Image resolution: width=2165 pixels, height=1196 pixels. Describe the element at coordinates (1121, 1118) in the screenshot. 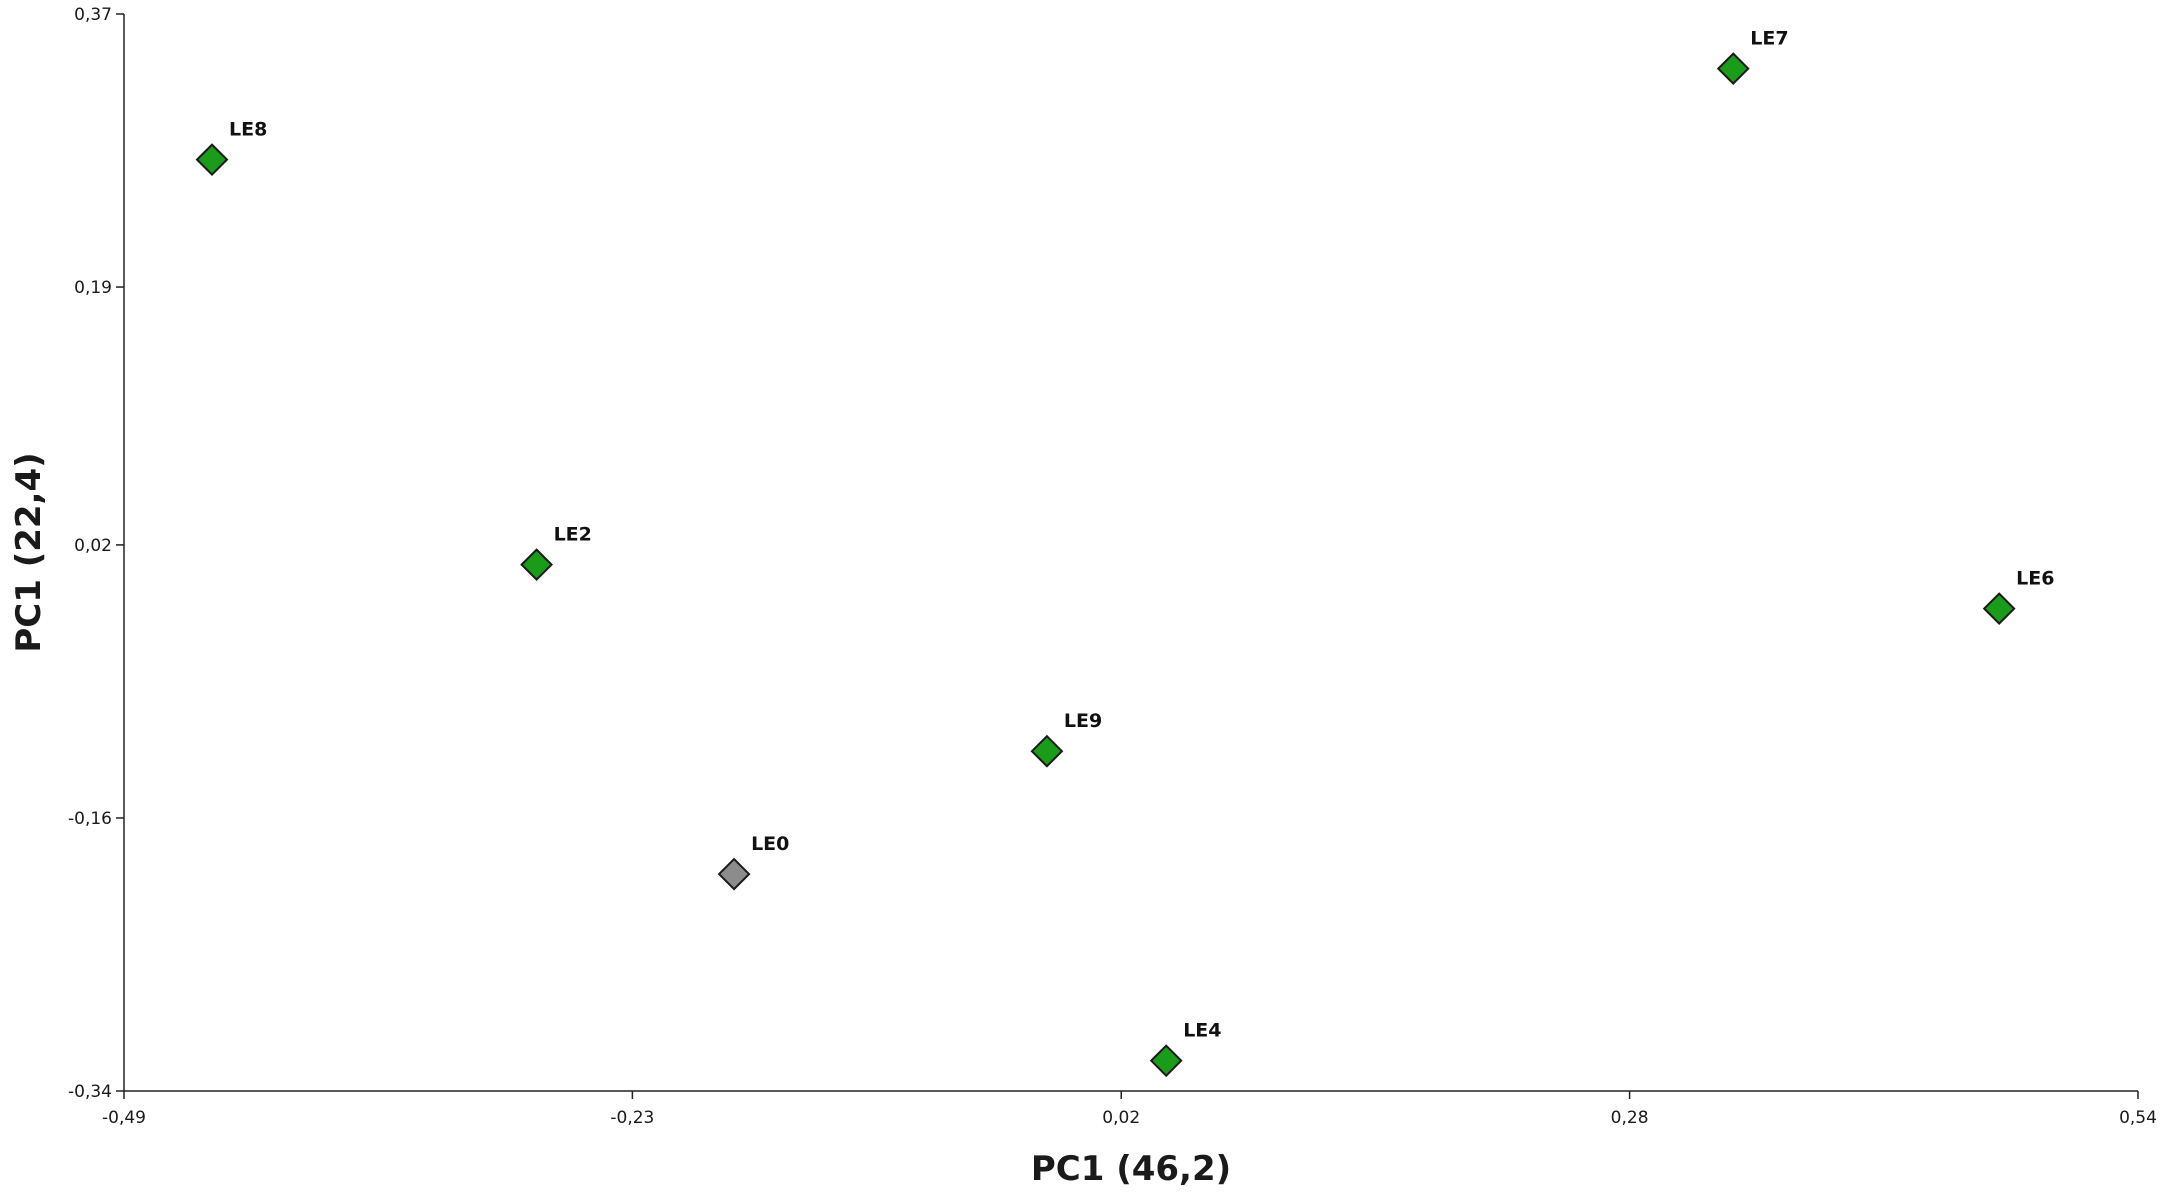

I see `x-tick-label: 0,02` at that location.